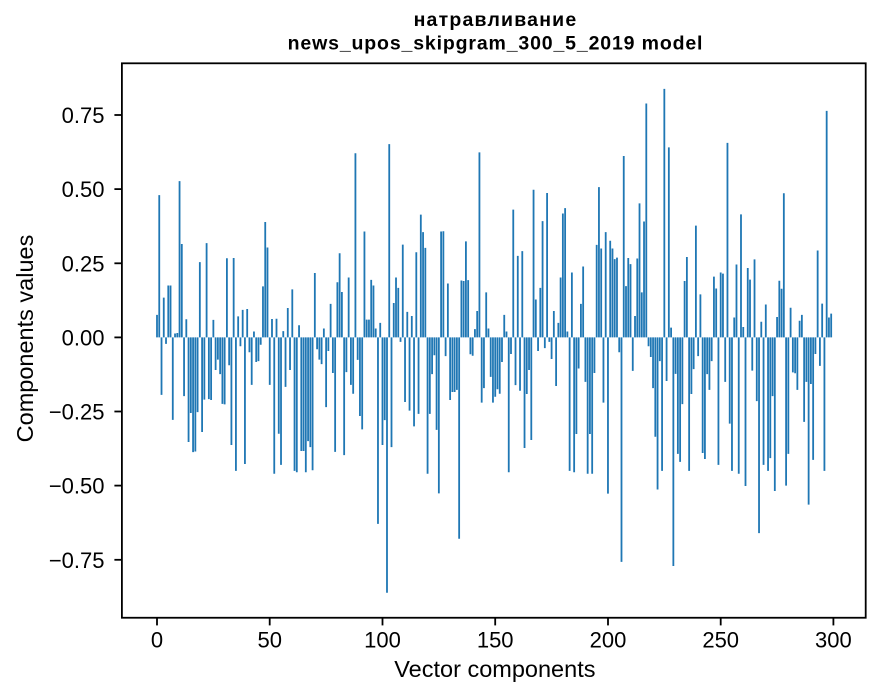 This screenshot has height=696, width=880. What do you see at coordinates (83, 337) in the screenshot?
I see `svg-text: 0.00` at bounding box center [83, 337].